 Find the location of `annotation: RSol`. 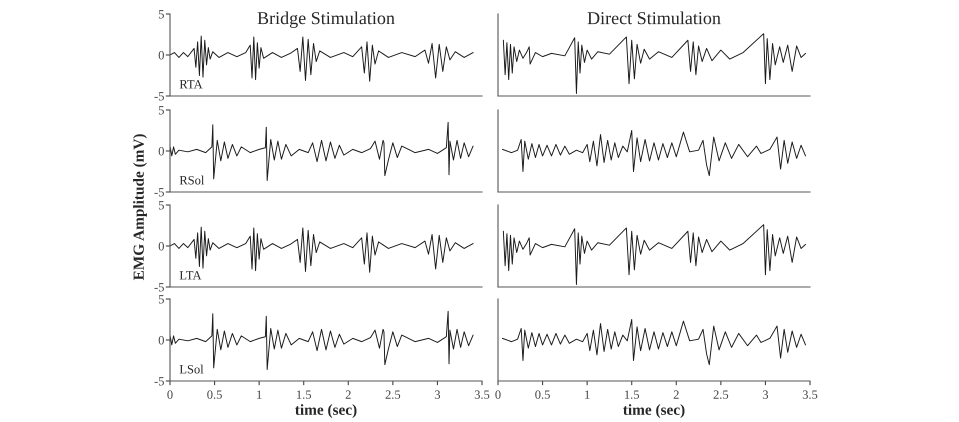

annotation: RSol is located at coordinates (192, 180).